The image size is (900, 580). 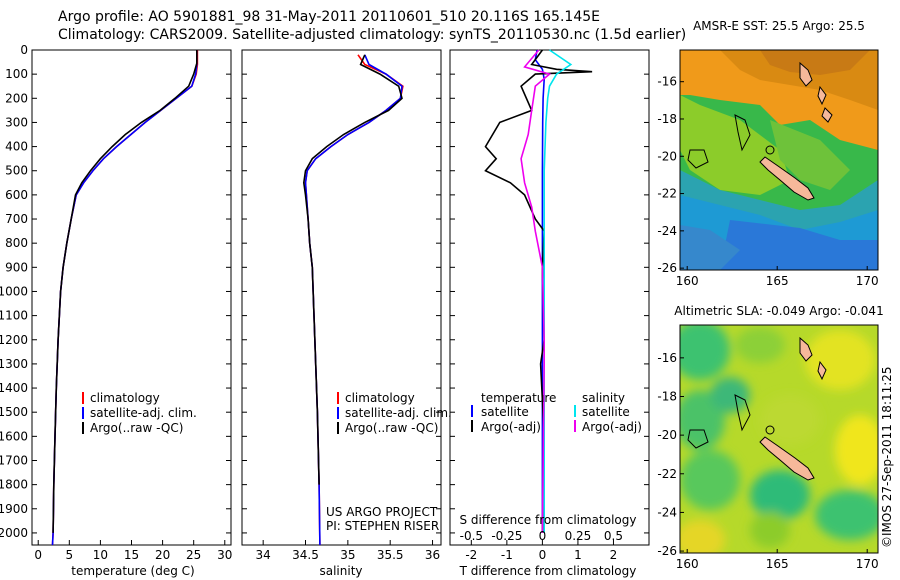 What do you see at coordinates (16, 195) in the screenshot?
I see `y-tick-label: 600` at bounding box center [16, 195].